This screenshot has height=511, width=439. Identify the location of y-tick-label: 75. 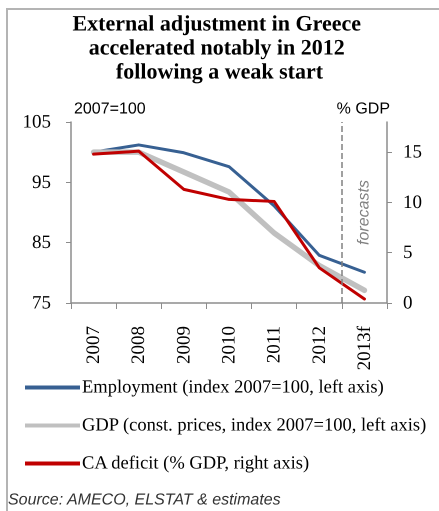
(41, 303).